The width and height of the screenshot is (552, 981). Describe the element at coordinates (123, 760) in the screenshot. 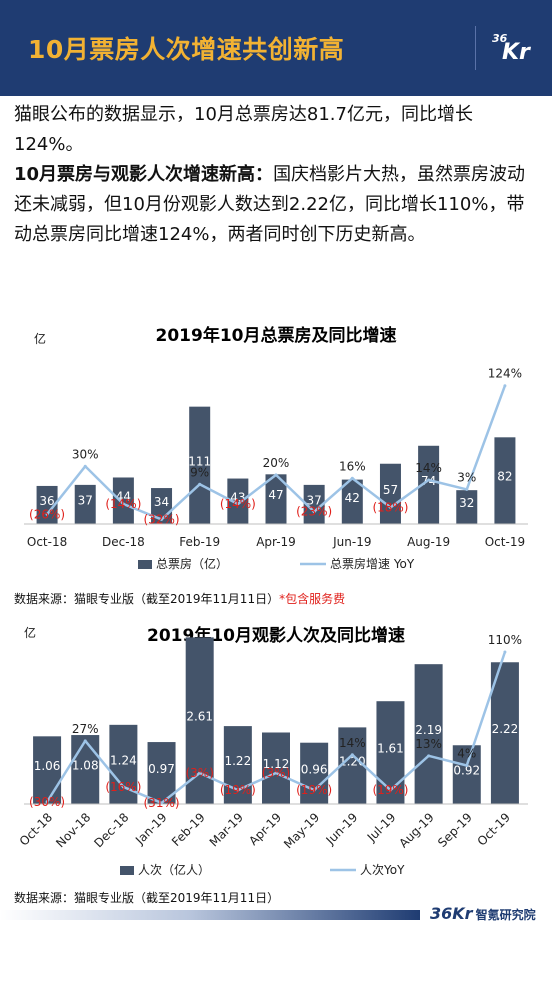

I see `bar-value-label: 1.24` at that location.